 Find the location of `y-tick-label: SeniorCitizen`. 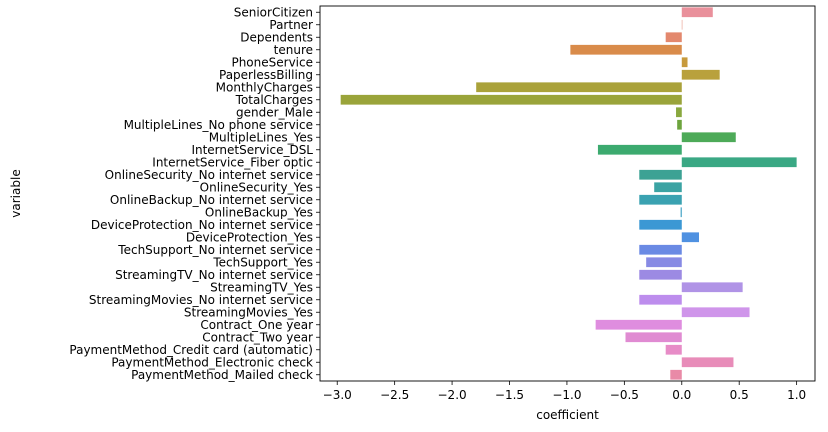

y-tick-label: SeniorCitizen is located at coordinates (273, 12).